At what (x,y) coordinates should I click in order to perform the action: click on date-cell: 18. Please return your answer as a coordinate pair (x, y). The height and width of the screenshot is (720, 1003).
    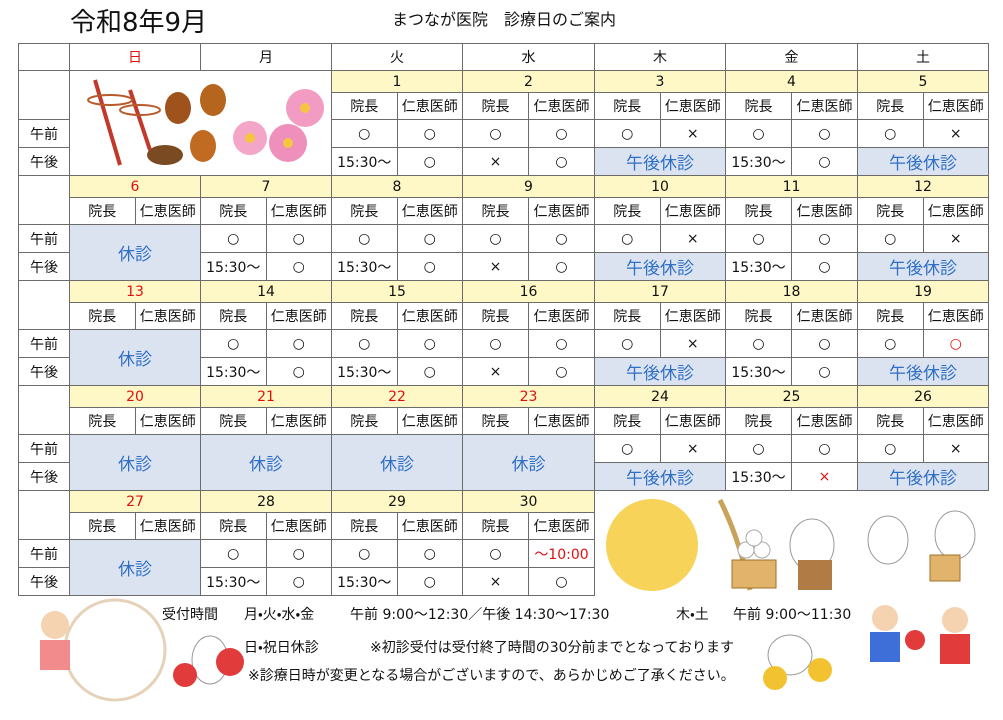
    Looking at the image, I should click on (791, 291).